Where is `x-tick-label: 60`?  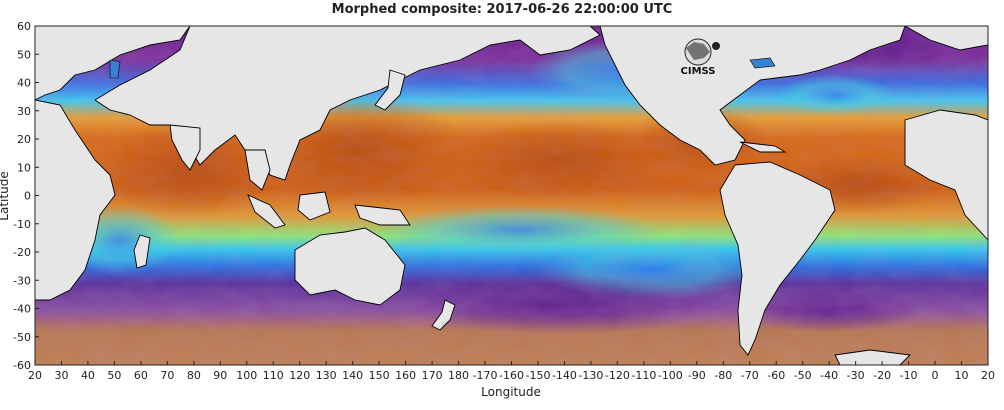
x-tick-label: 60 is located at coordinates (141, 375).